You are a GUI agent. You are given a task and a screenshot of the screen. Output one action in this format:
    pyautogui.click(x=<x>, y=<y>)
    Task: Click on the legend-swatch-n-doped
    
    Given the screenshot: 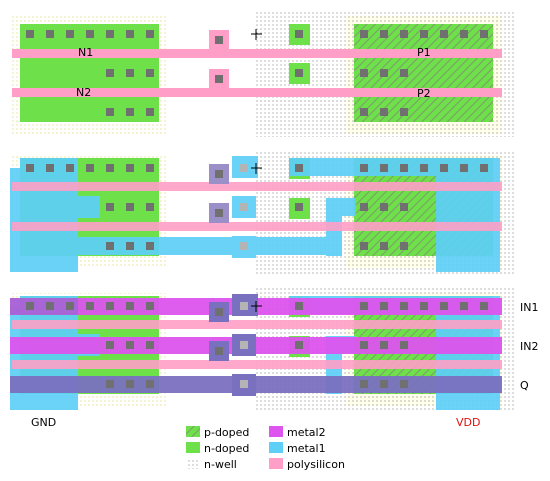 What is the action you would take?
    pyautogui.click(x=193, y=447)
    